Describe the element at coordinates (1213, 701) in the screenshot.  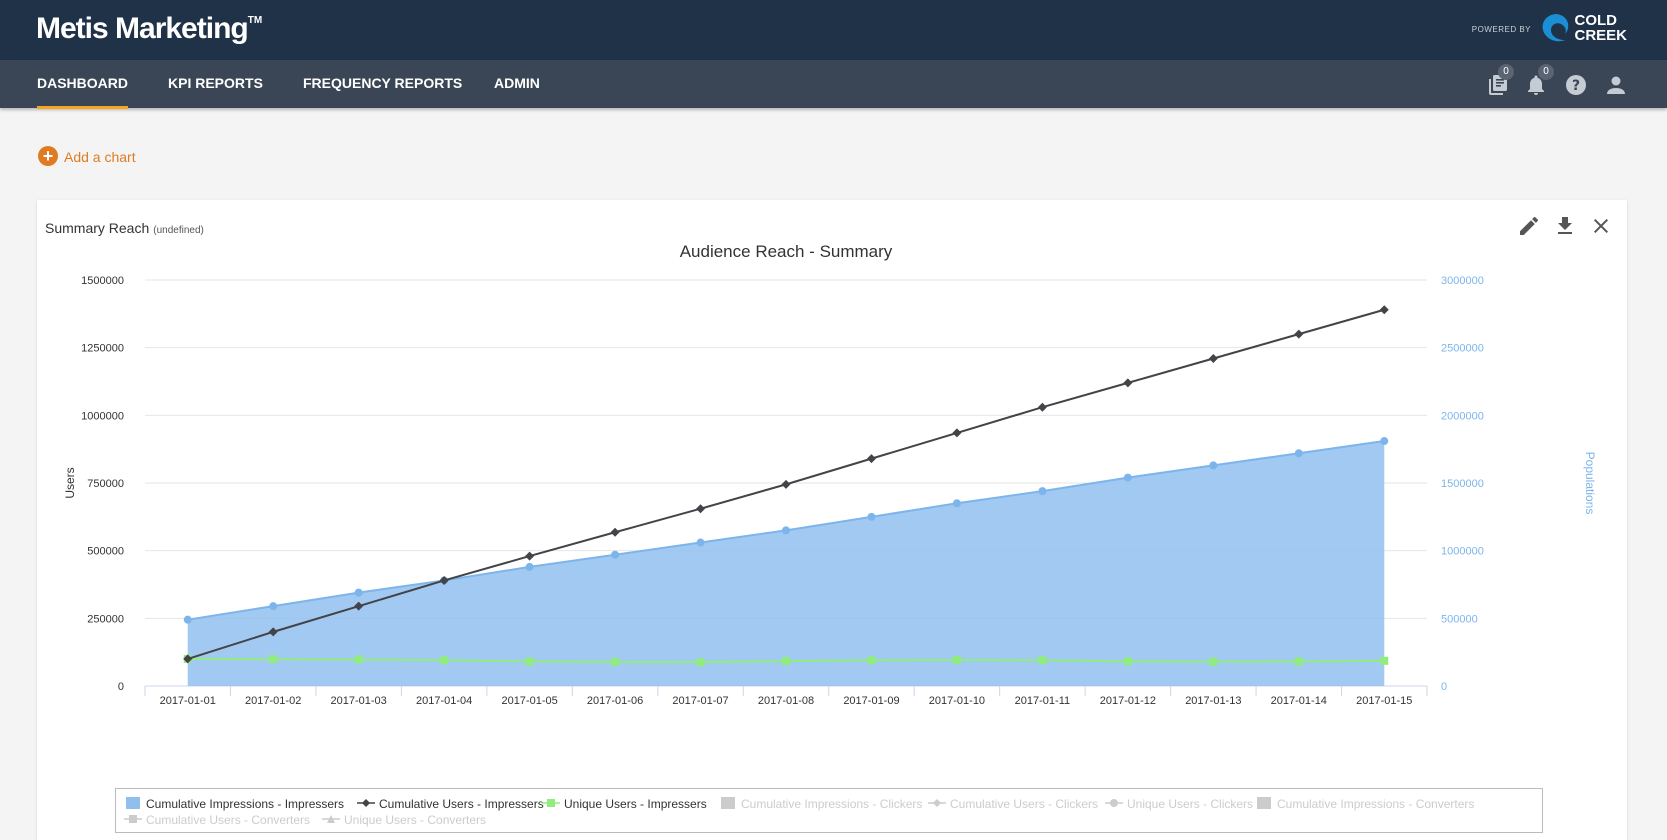
I see `x-tick-label: 2017-01-13` at that location.